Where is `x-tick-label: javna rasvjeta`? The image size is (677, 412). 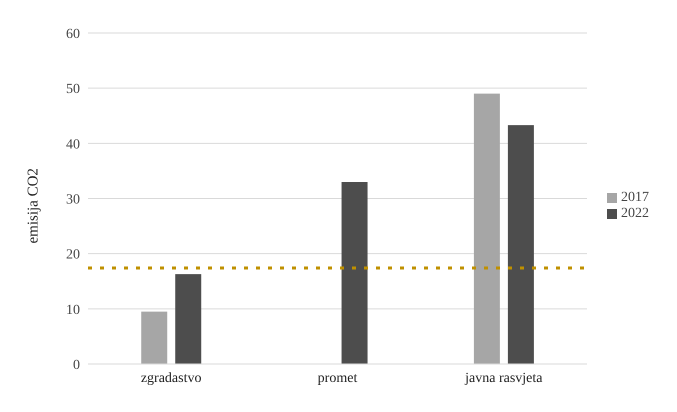 x-tick-label: javna rasvjeta is located at coordinates (504, 378).